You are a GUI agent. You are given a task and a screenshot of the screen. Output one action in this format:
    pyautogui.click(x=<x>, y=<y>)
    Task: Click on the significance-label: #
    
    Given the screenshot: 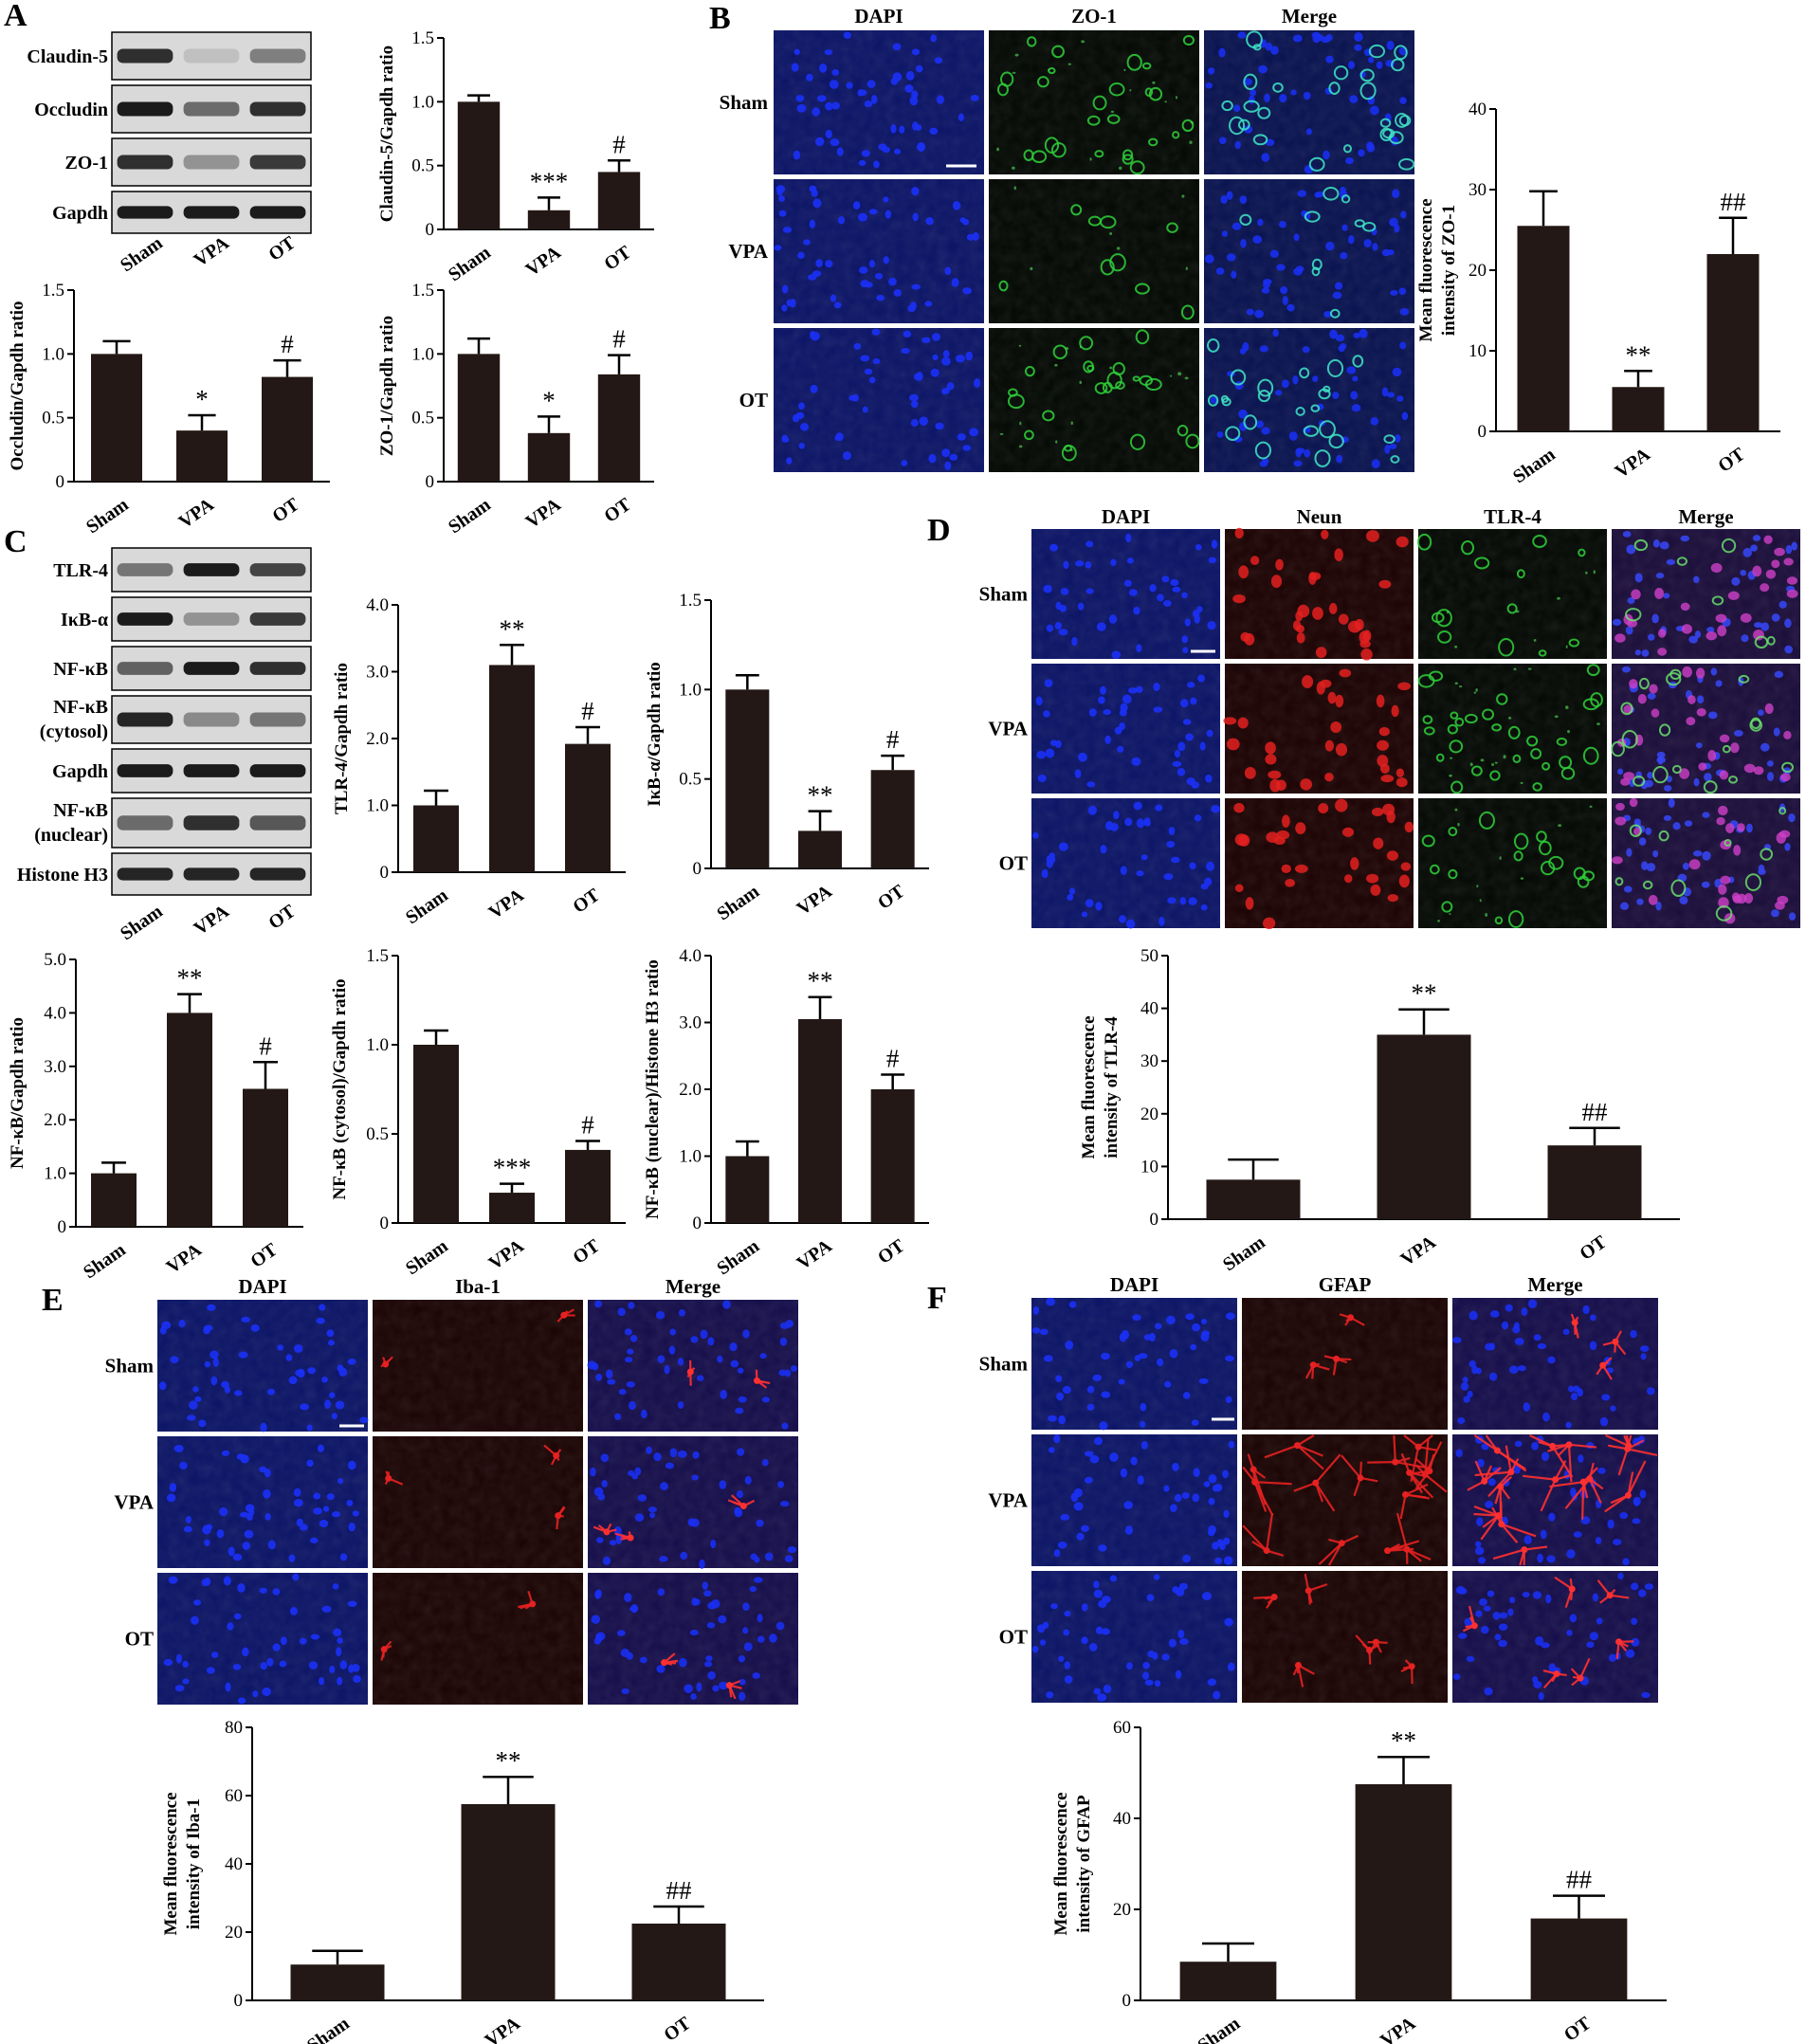 What is the action you would take?
    pyautogui.click(x=619, y=339)
    